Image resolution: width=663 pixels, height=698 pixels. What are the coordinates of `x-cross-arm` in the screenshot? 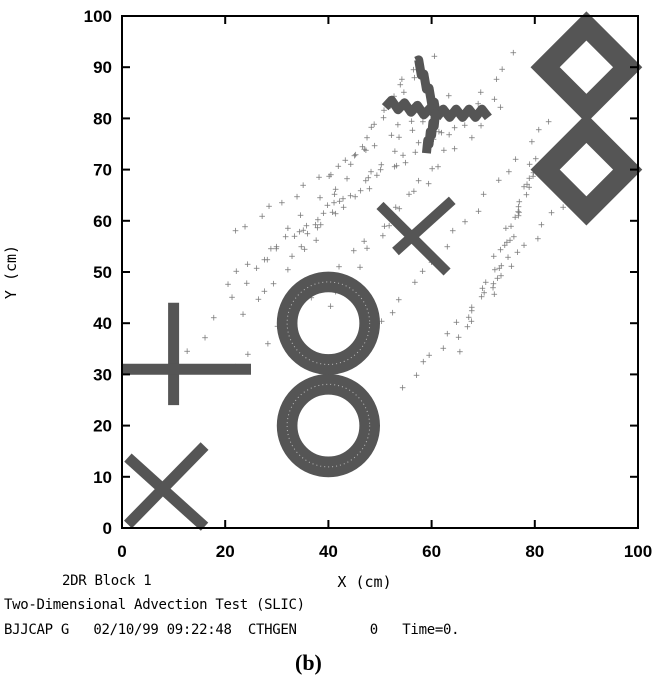 It's located at (166, 485).